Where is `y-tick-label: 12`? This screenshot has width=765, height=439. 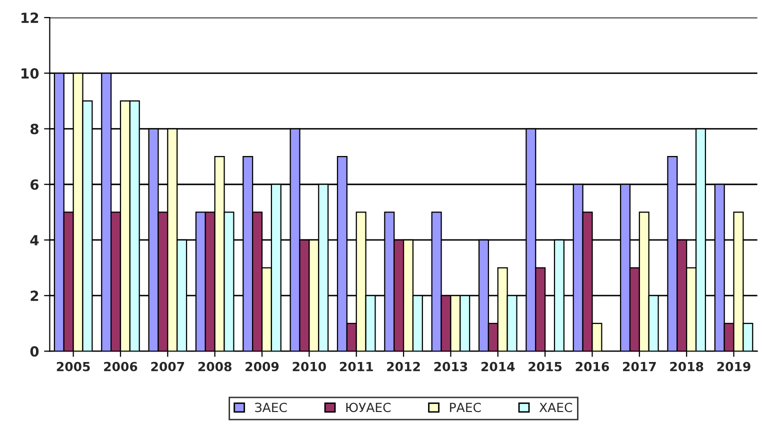 y-tick-label: 12 is located at coordinates (30, 17).